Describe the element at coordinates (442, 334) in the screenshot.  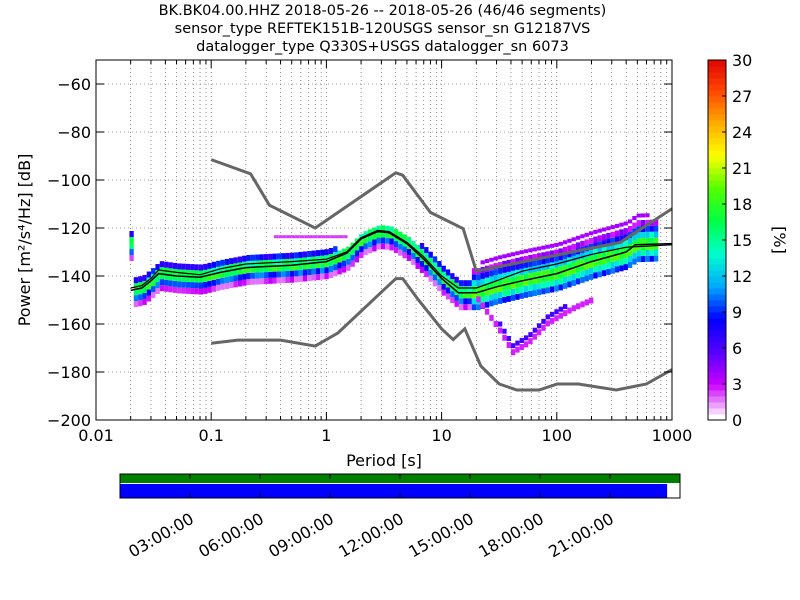
I see `noise-model-low` at that location.